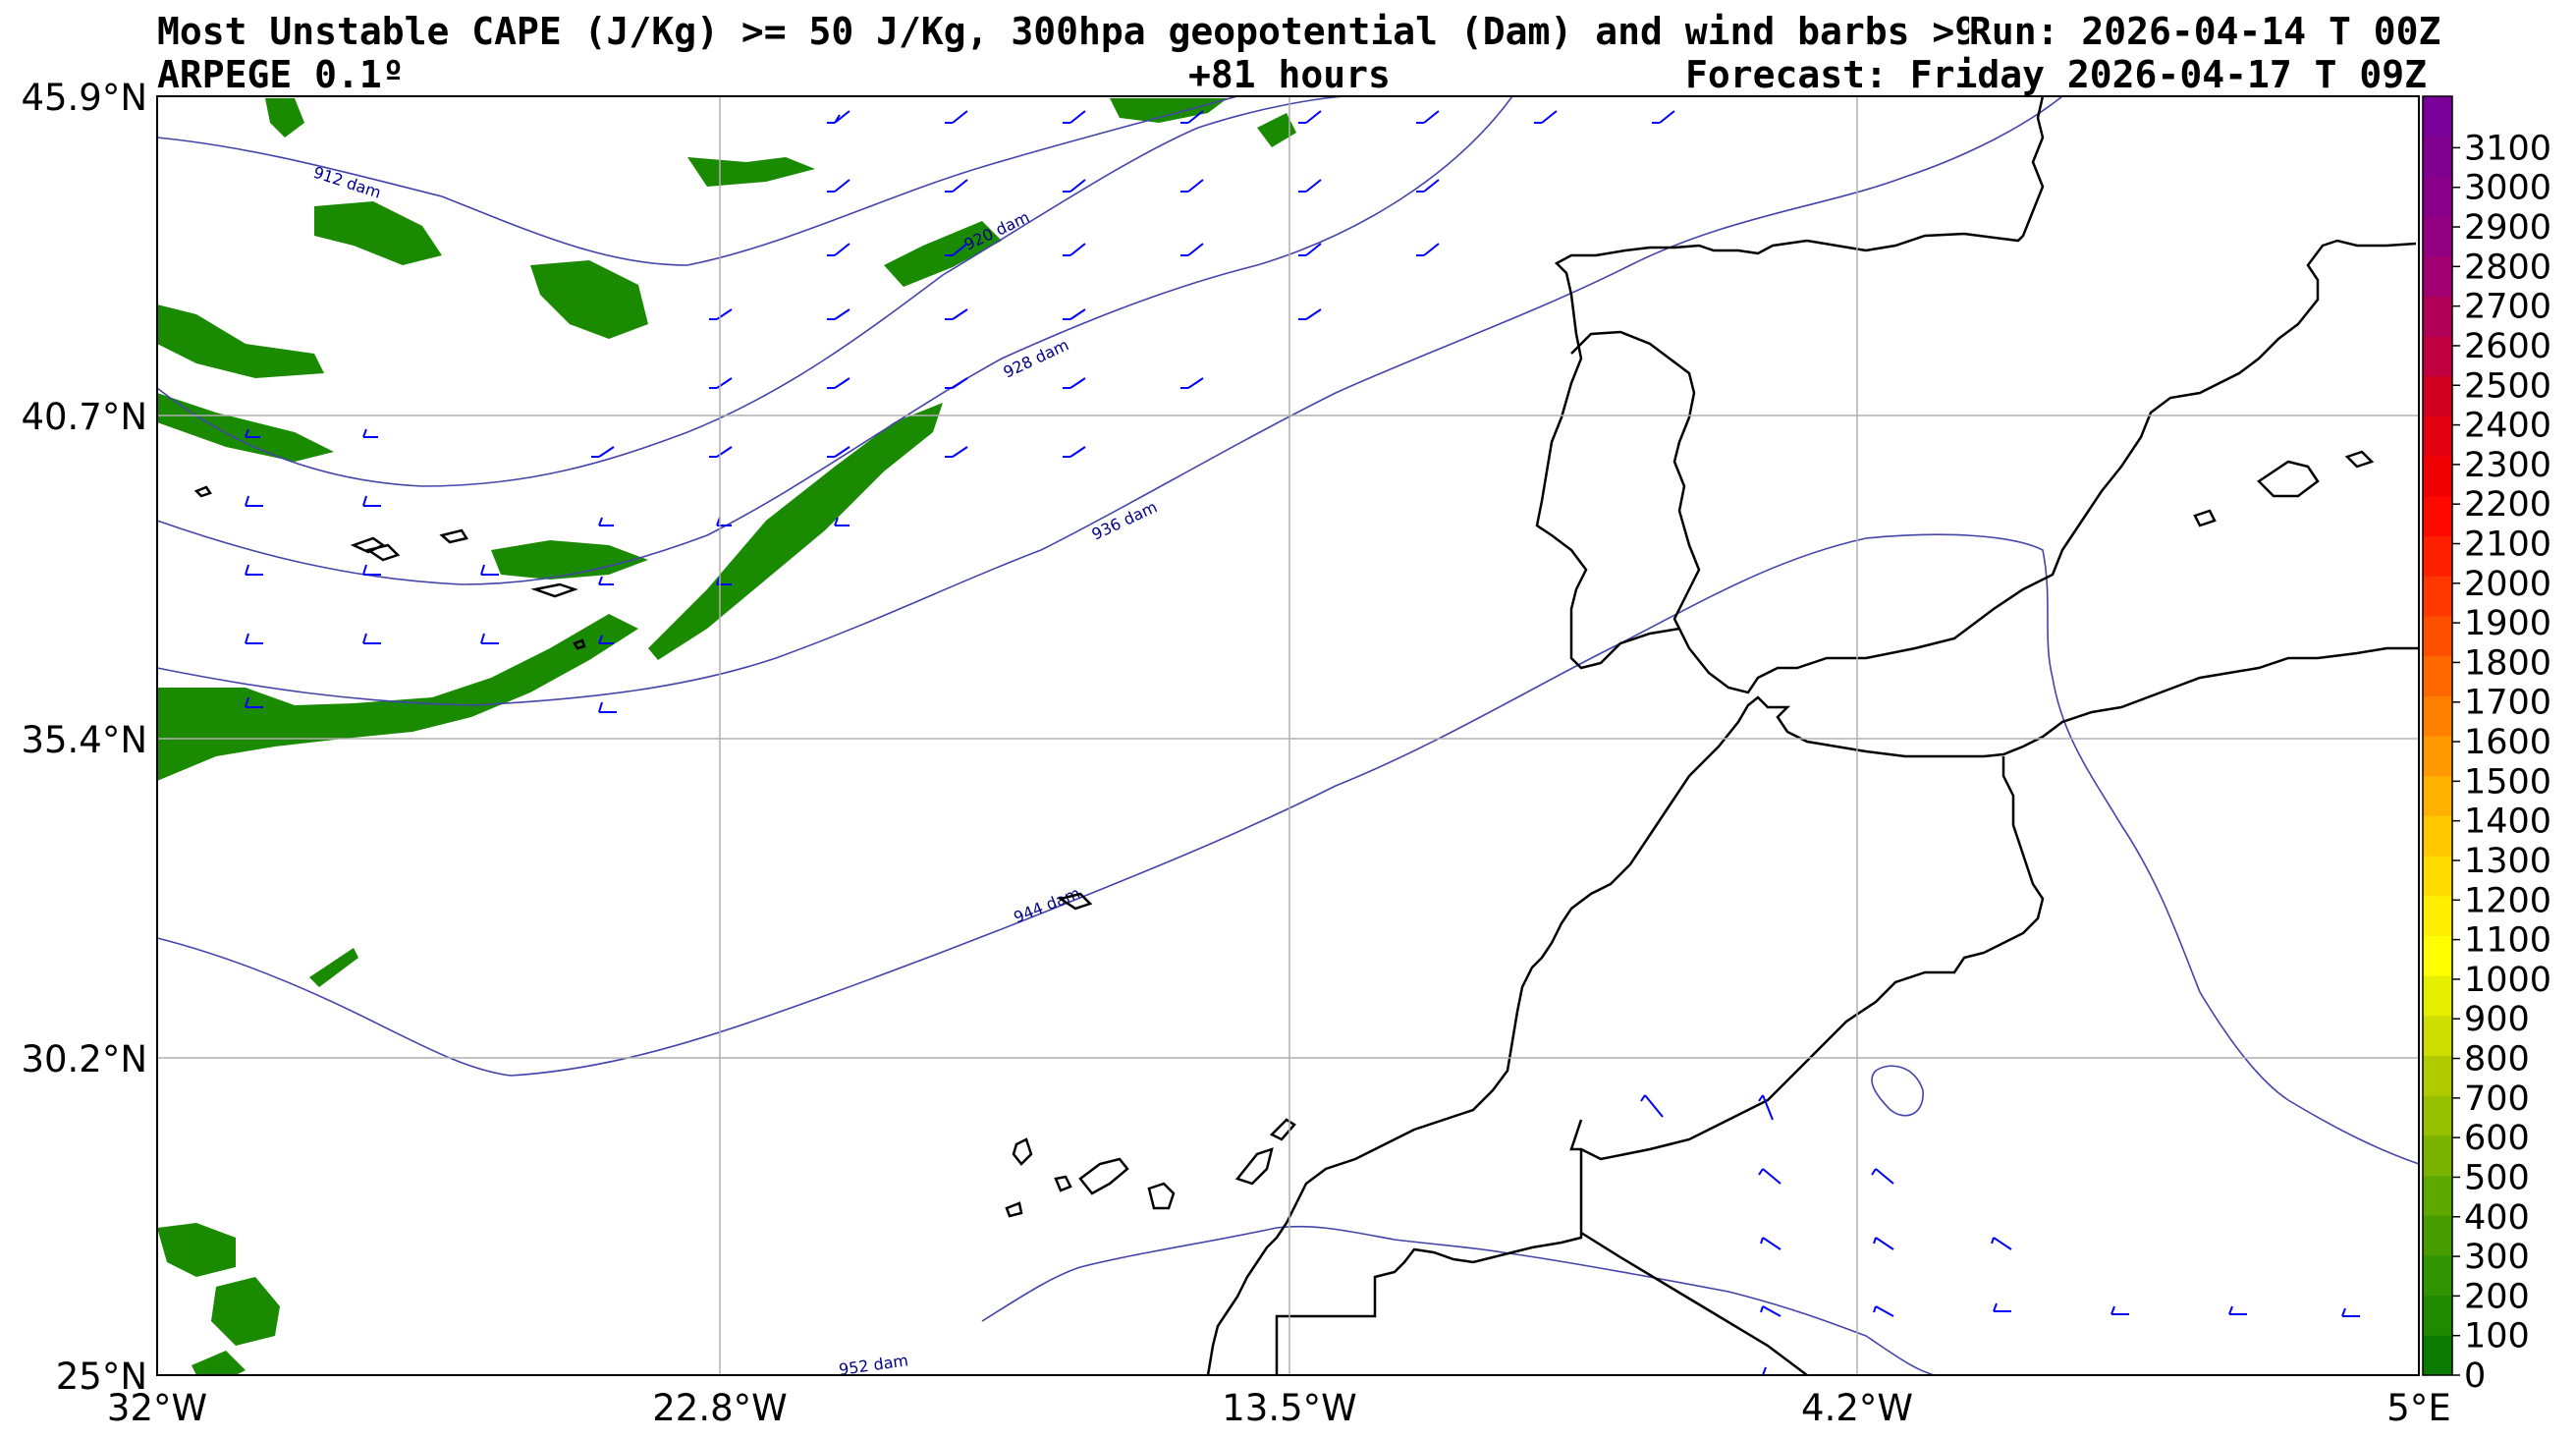 The width and height of the screenshot is (2576, 1439). Describe the element at coordinates (2507, 981) in the screenshot. I see `colorbar-tick-label: 1000` at that location.